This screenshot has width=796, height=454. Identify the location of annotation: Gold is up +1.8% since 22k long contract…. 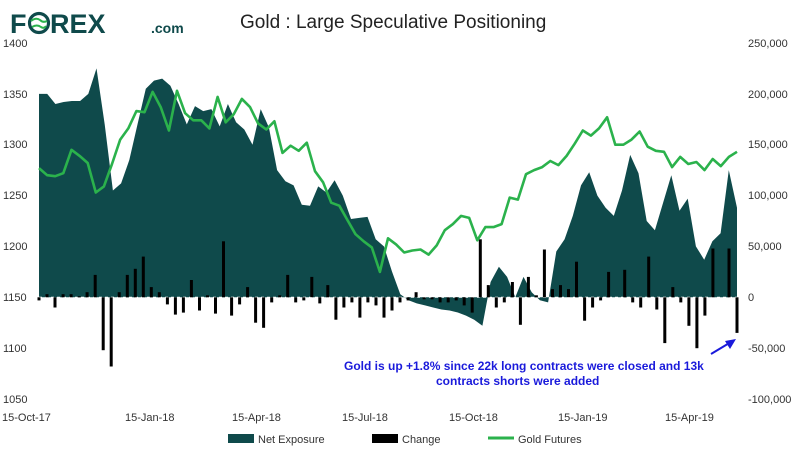
(540, 363).